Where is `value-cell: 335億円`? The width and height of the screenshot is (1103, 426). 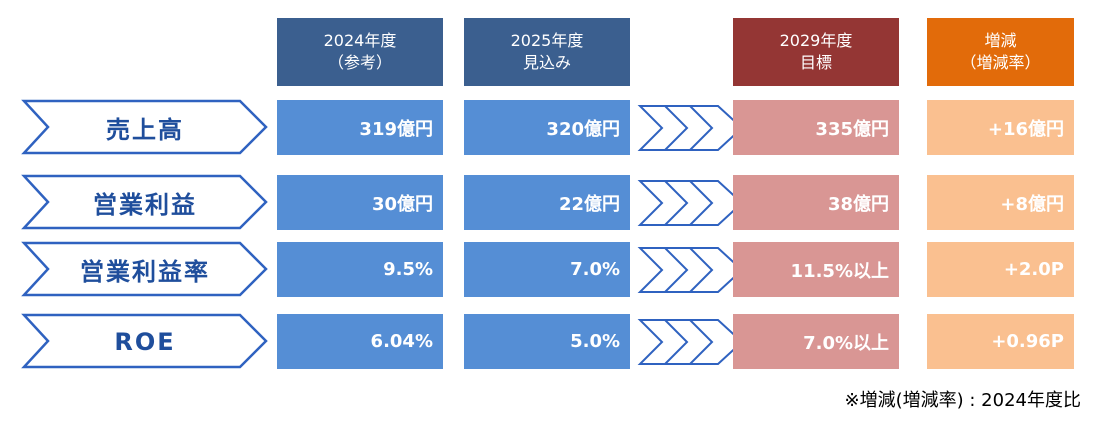 value-cell: 335億円 is located at coordinates (816, 127).